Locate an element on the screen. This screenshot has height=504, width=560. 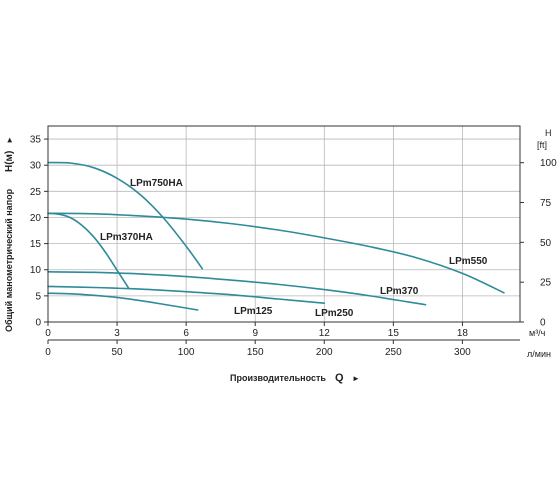
y-left-tick-label: 30 is located at coordinates (36, 166).